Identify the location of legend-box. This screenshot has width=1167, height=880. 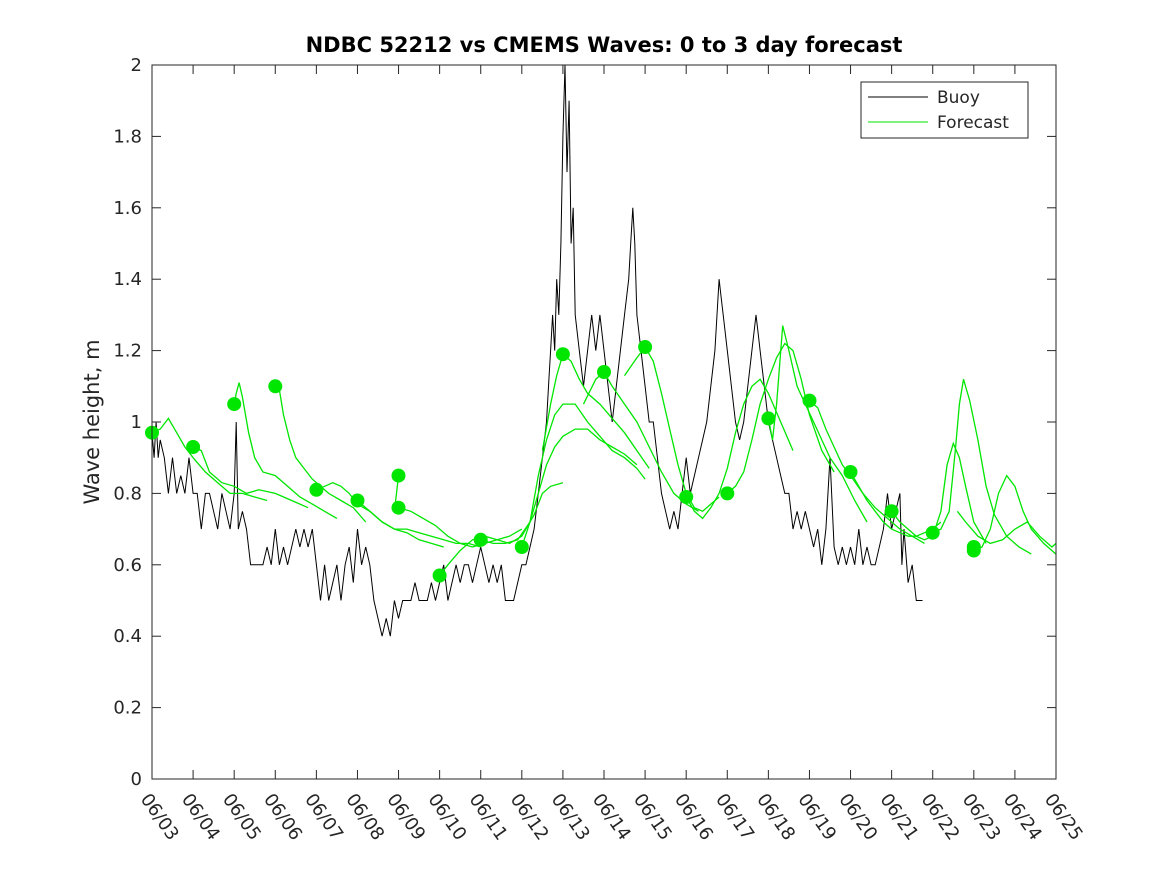
(944, 110).